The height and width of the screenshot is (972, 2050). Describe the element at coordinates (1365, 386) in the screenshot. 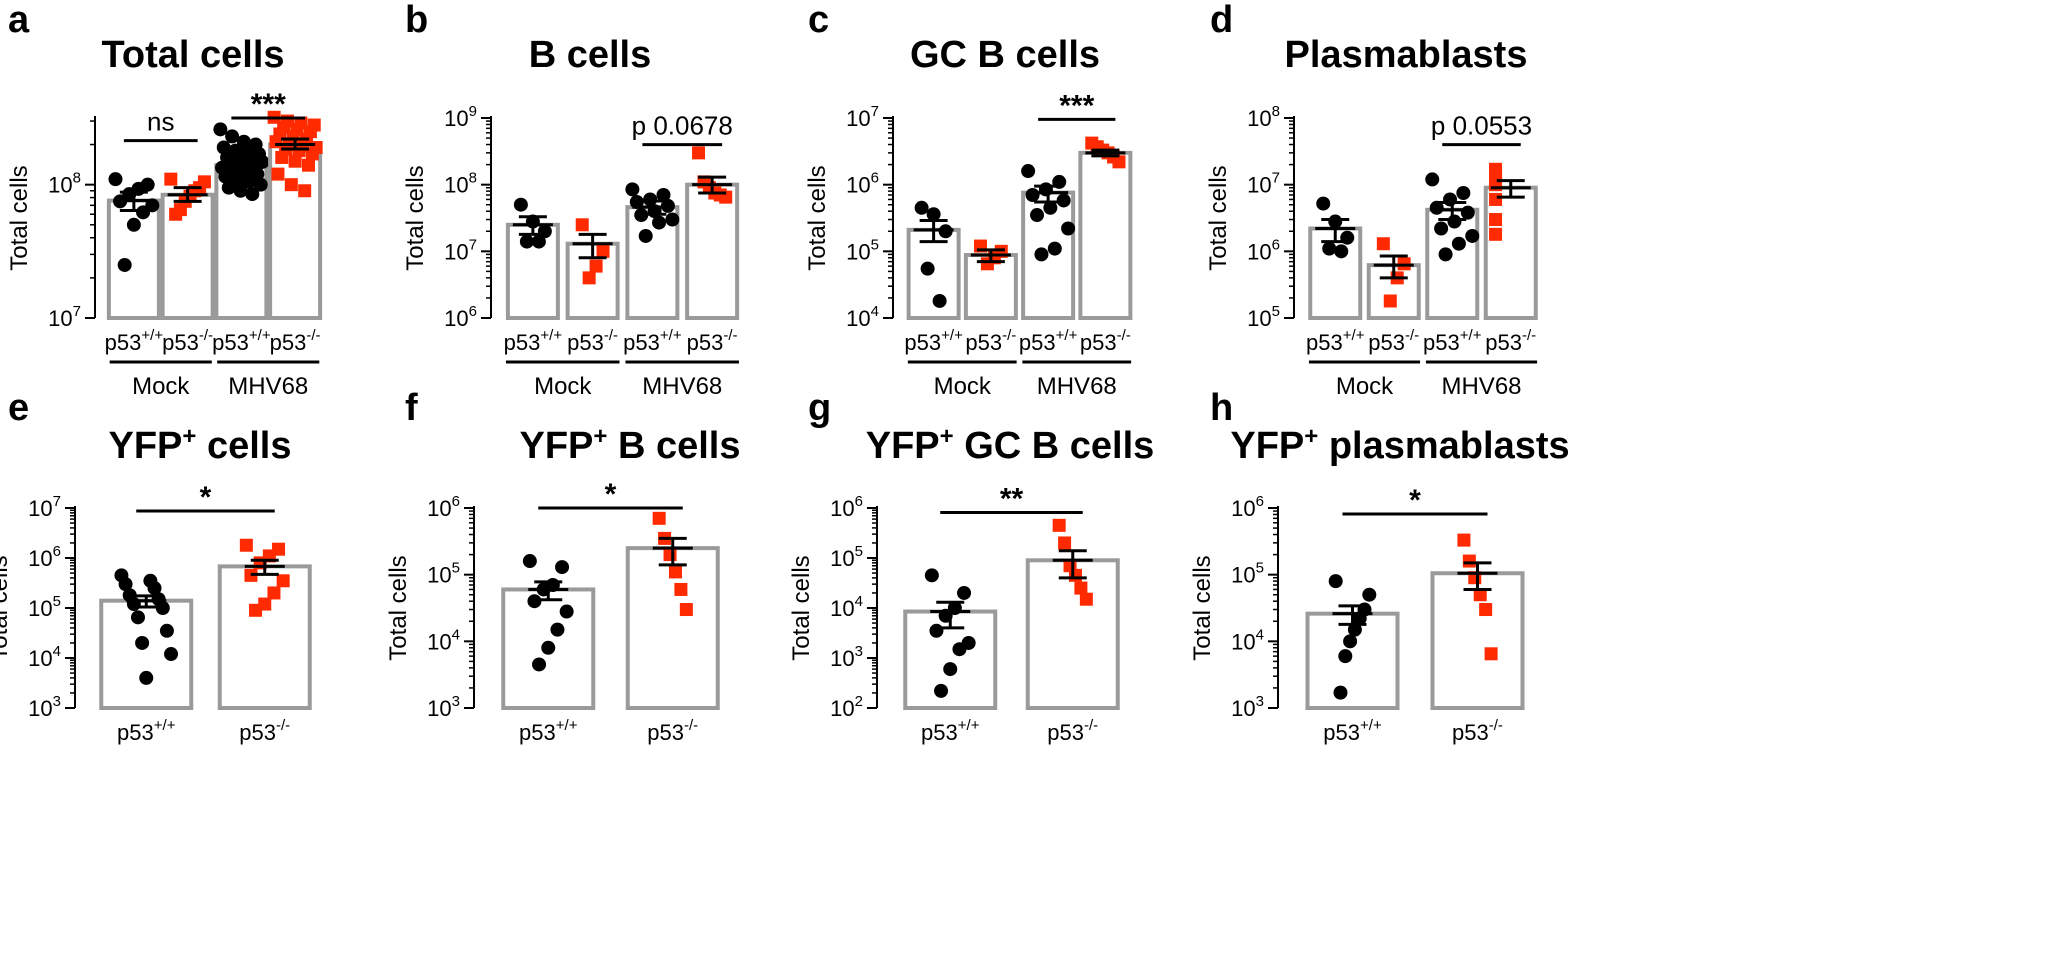

I see `group-label: Mock` at that location.